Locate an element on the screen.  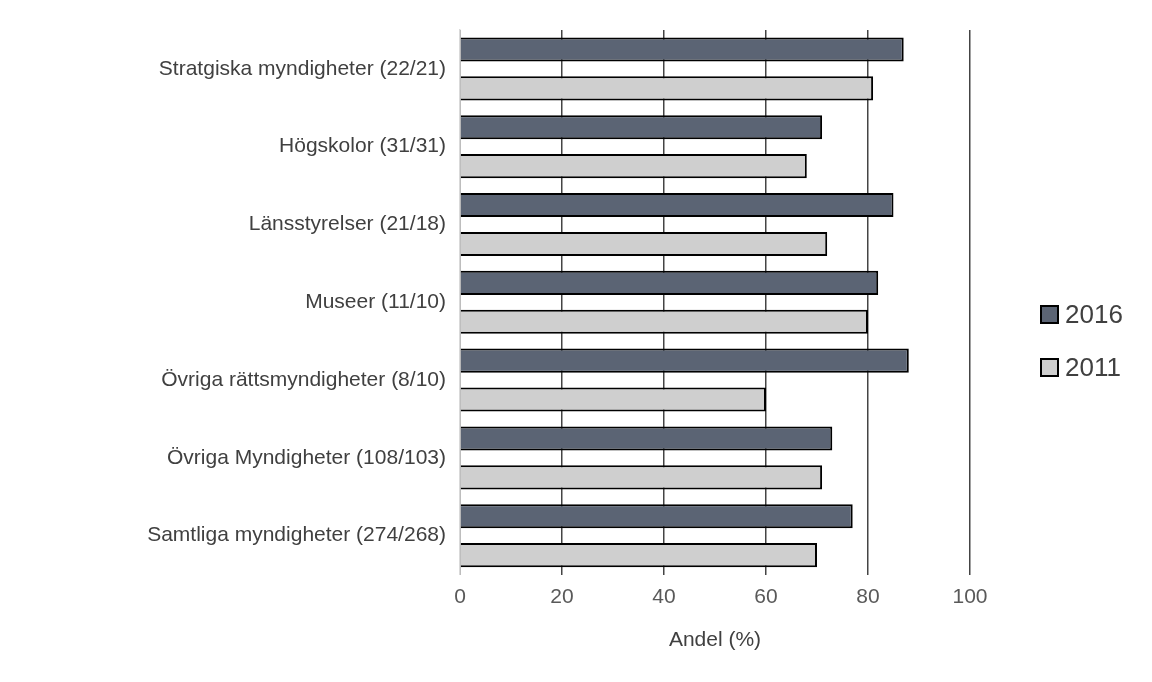
x-tick-label: 80 is located at coordinates (868, 595).